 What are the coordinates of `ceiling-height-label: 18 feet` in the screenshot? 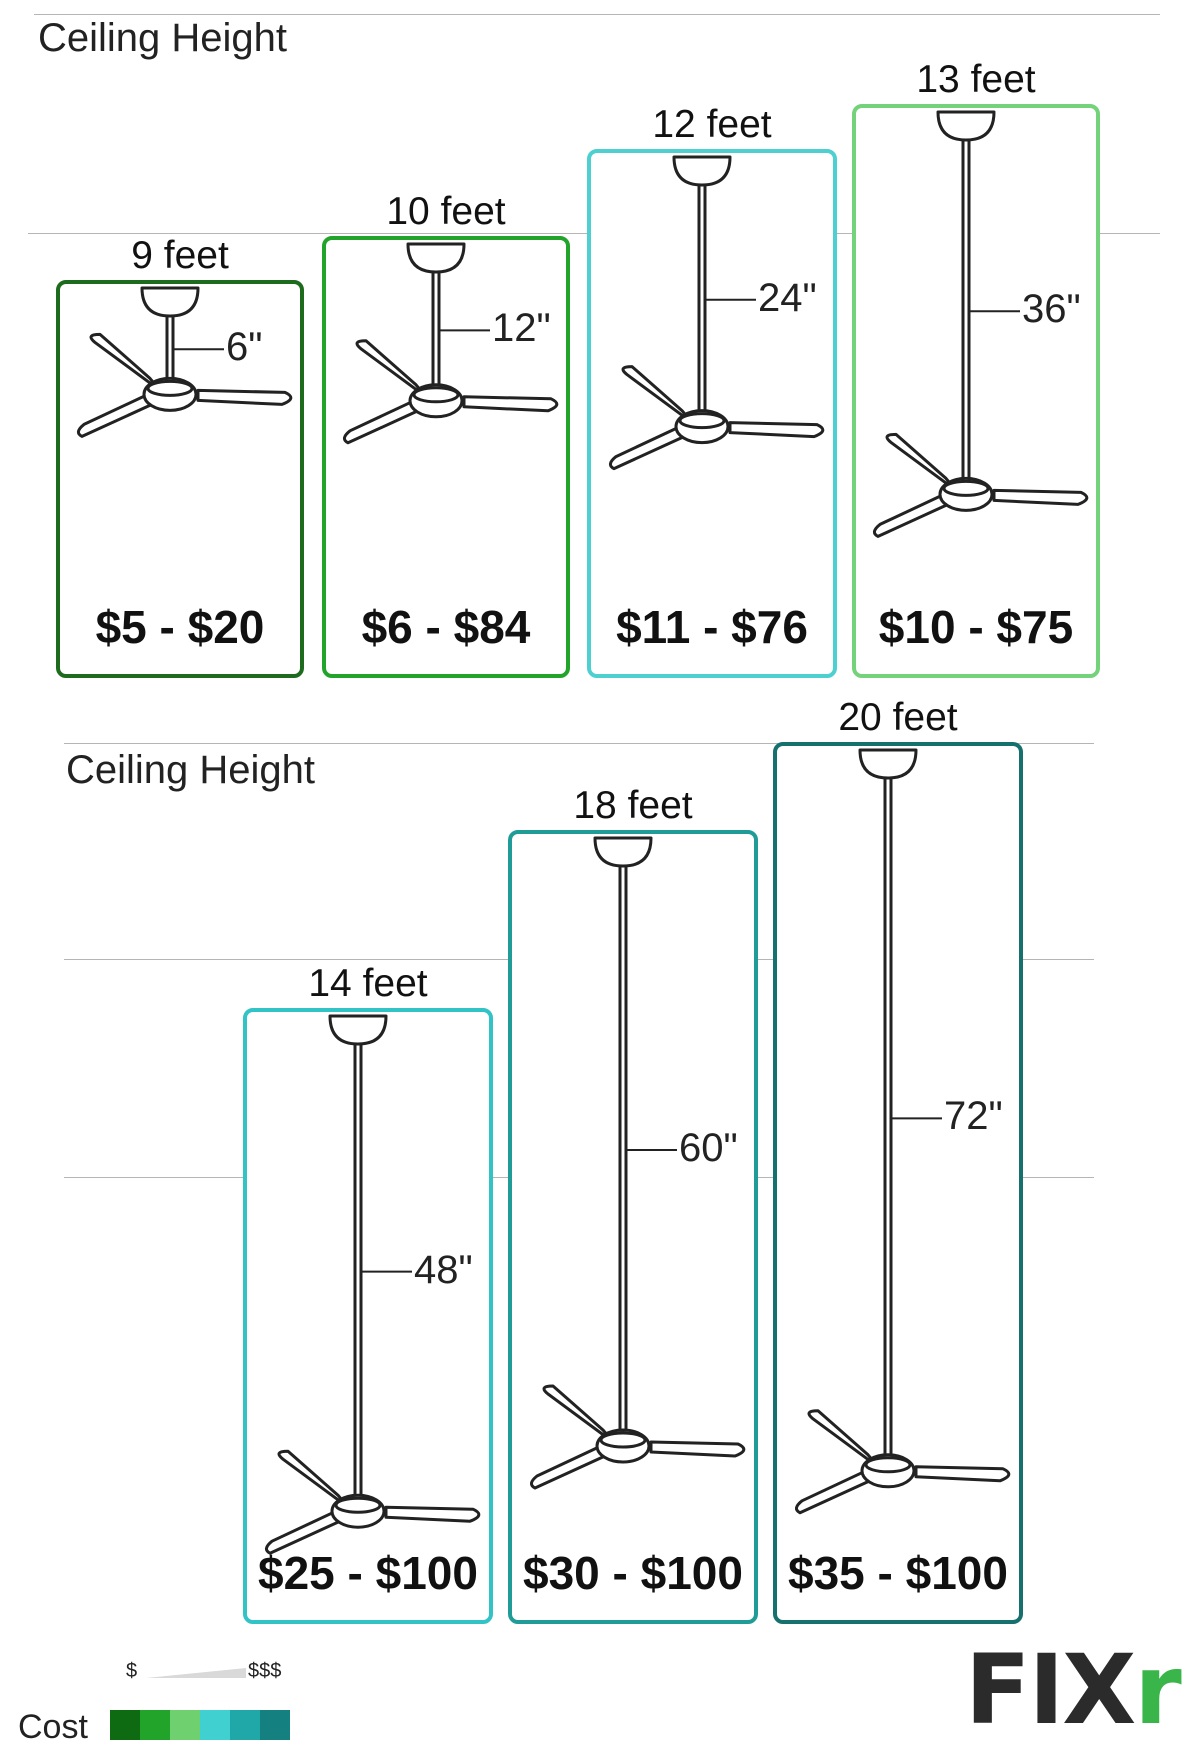 It's located at (633, 805).